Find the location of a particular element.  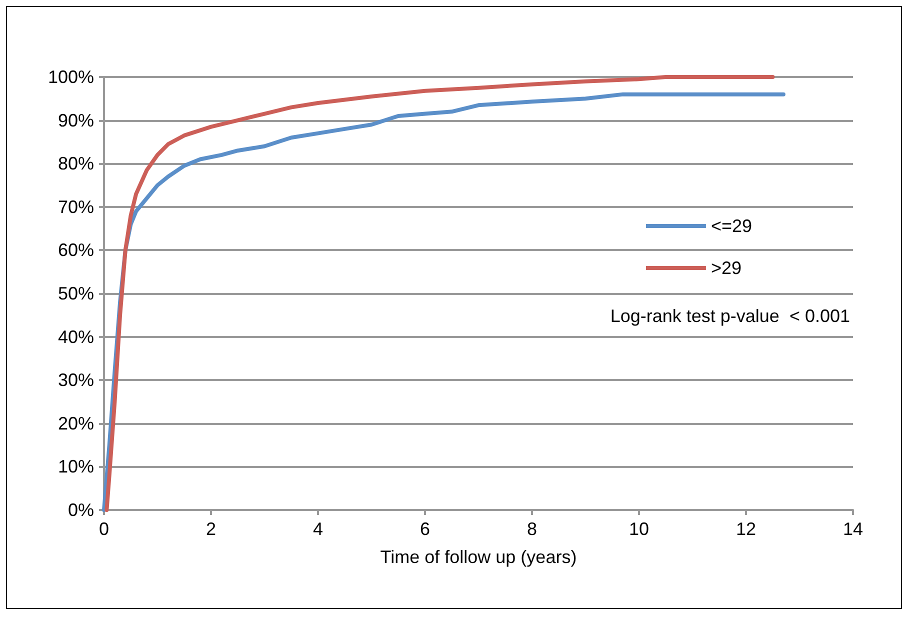

y-tick-label: 90% is located at coordinates (76, 120).